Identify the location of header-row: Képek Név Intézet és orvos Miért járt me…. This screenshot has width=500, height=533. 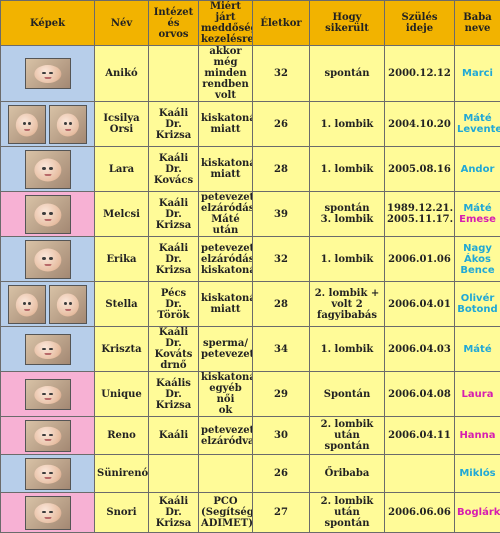
(250, 23).